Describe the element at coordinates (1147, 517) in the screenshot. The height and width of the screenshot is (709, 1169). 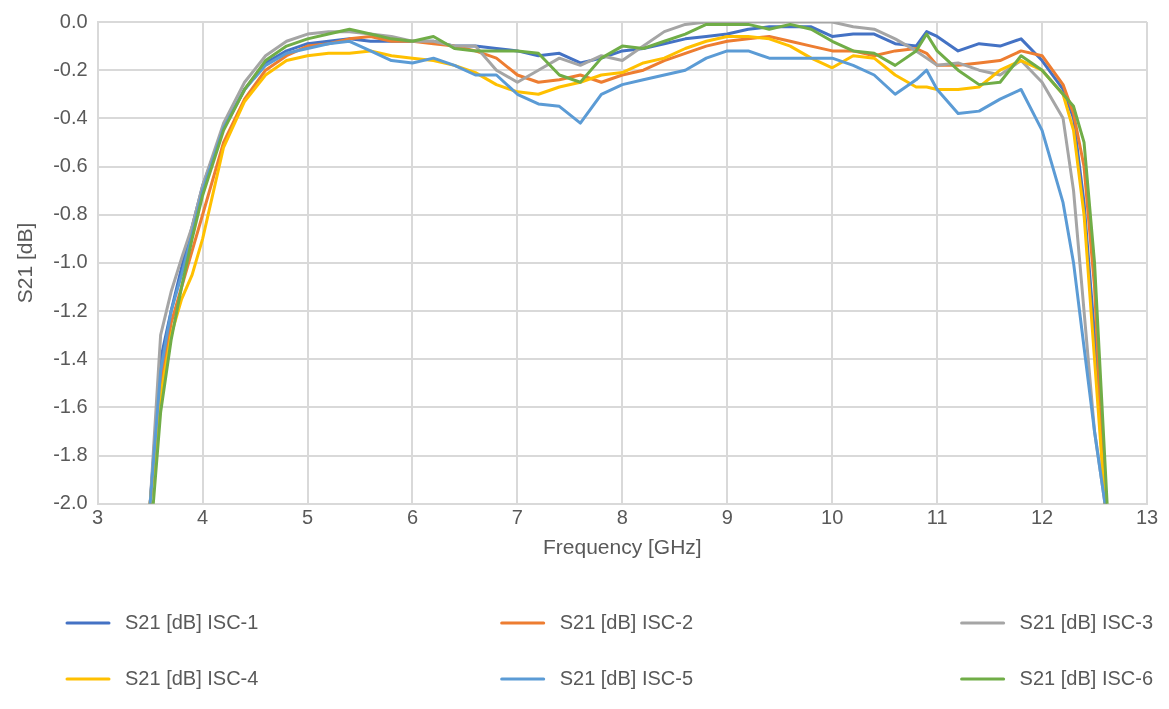
I see `x-tick-label: 13` at that location.